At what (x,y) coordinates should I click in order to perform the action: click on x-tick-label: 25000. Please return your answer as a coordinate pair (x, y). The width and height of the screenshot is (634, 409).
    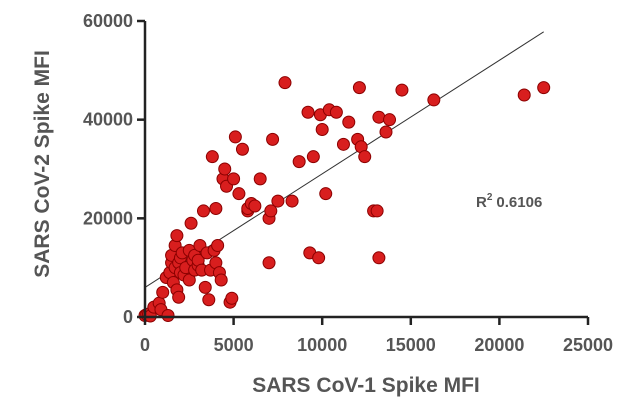
    Looking at the image, I should click on (588, 345).